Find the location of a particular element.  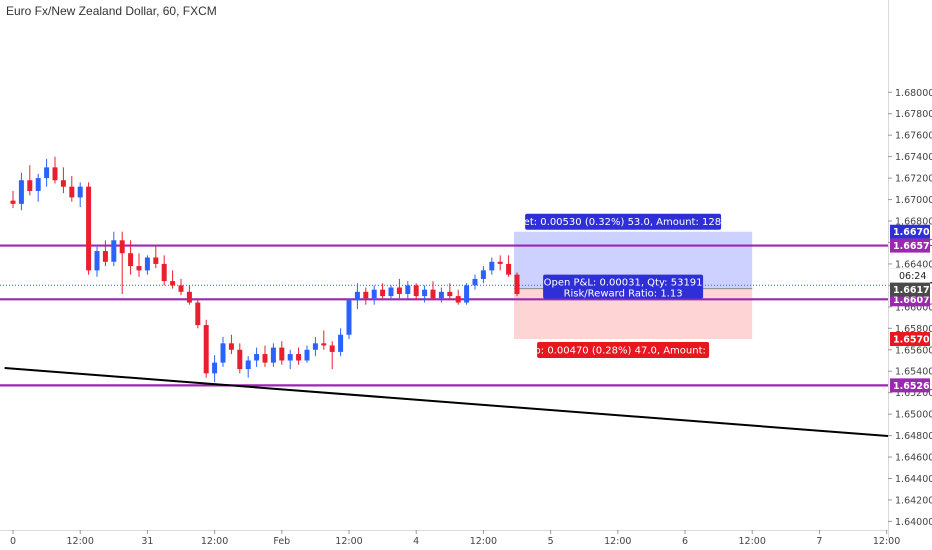

symbol-title: Euro Fx/New Zealand Dollar, 60, FXCM is located at coordinates (111, 11).